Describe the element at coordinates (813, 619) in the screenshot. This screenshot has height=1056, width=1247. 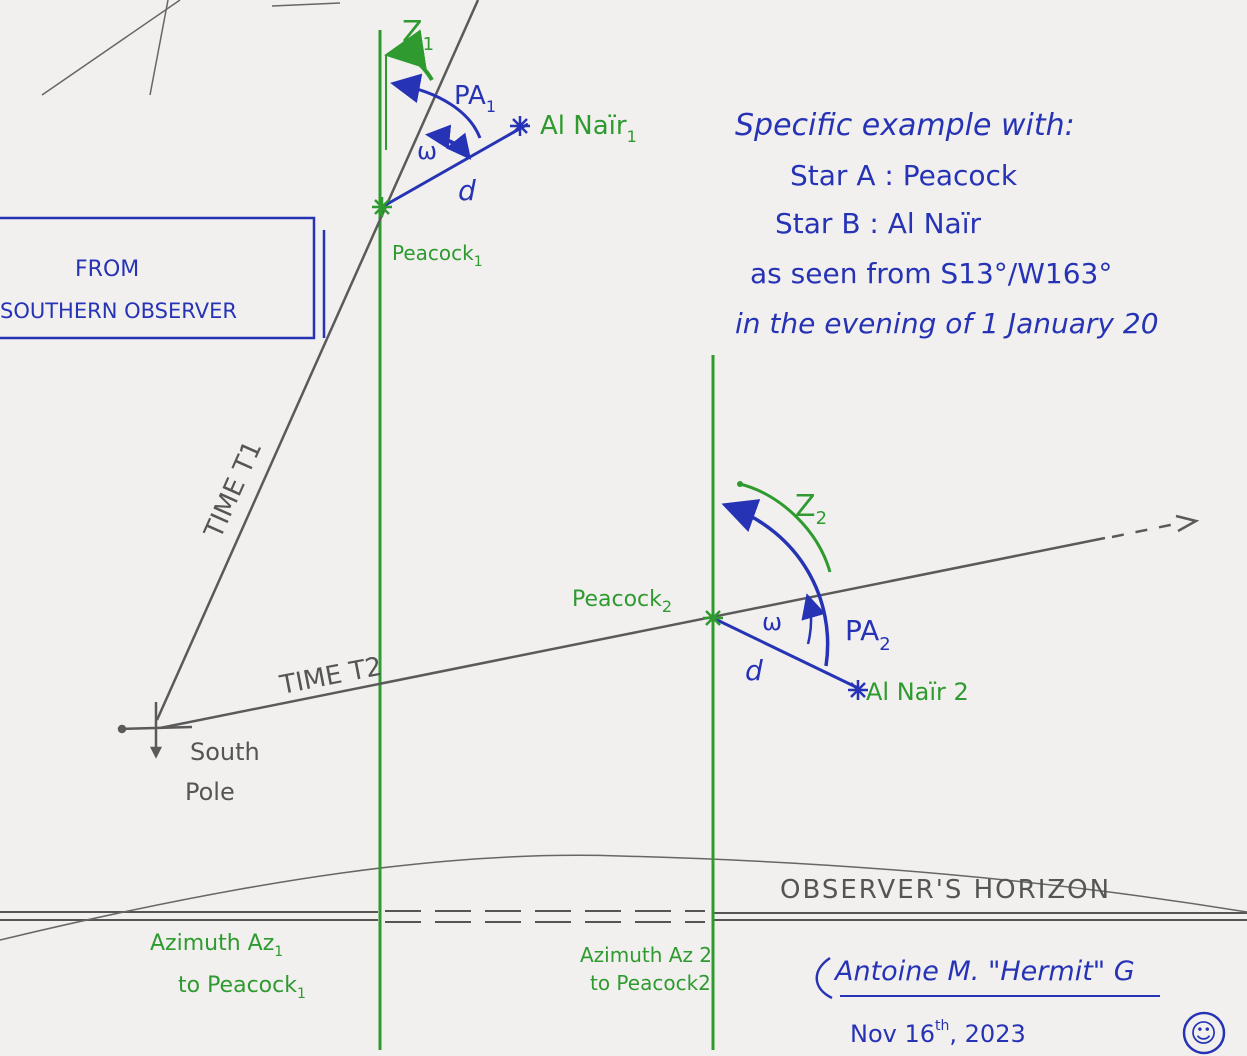
I see `omega-2-arc` at that location.